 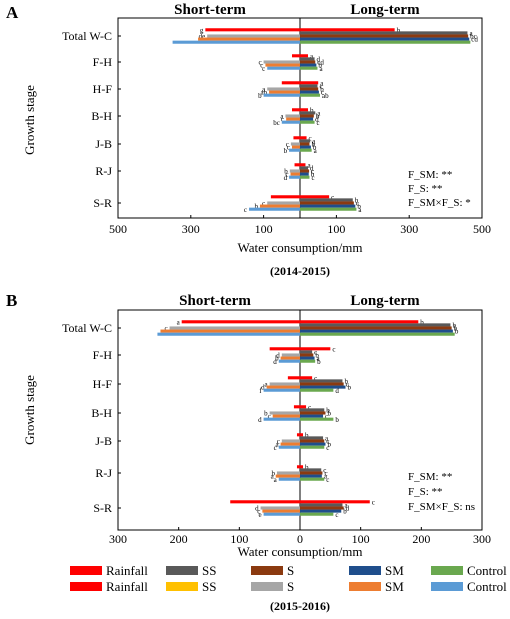 What do you see at coordinates (441, 507) in the screenshot?
I see `stats-text-b: F_SM×F_S: ns` at bounding box center [441, 507].